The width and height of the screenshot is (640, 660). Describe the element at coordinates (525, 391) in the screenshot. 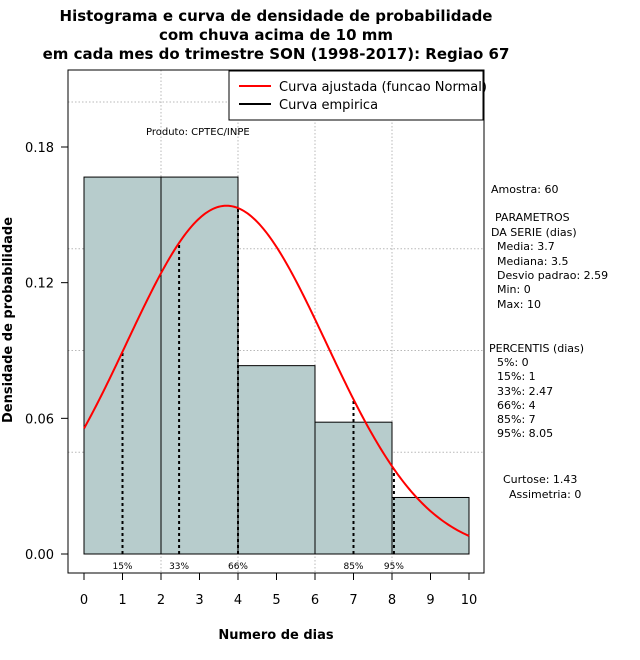

I see `percentil-33: 33%: 2.47` at that location.